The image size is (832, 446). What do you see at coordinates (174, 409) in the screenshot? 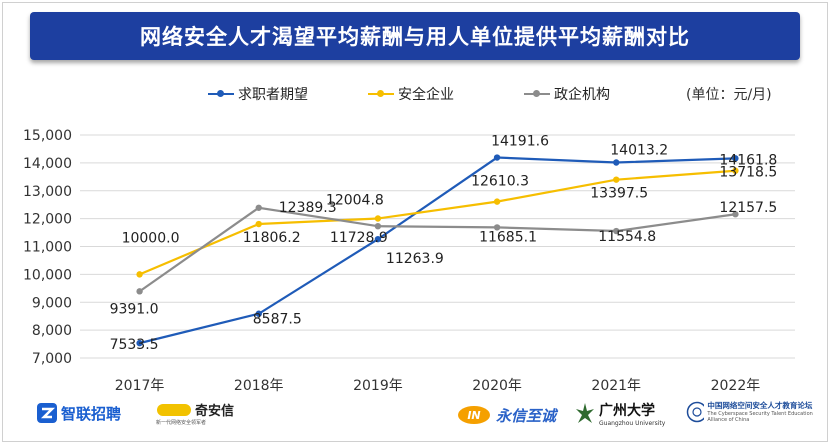
I see `qianxin-logo-icon` at bounding box center [174, 409].